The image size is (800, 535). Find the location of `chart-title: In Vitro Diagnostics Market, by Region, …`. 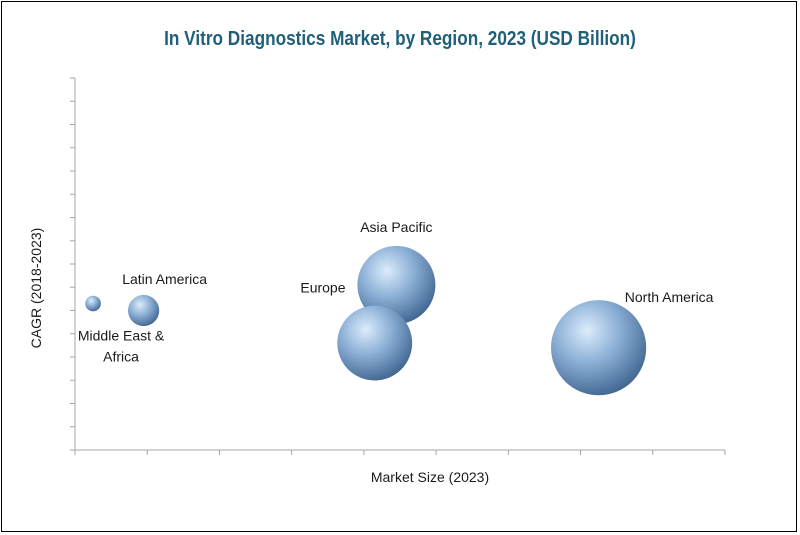

chart-title: In Vitro Diagnostics Market, by Region, … is located at coordinates (400, 39).